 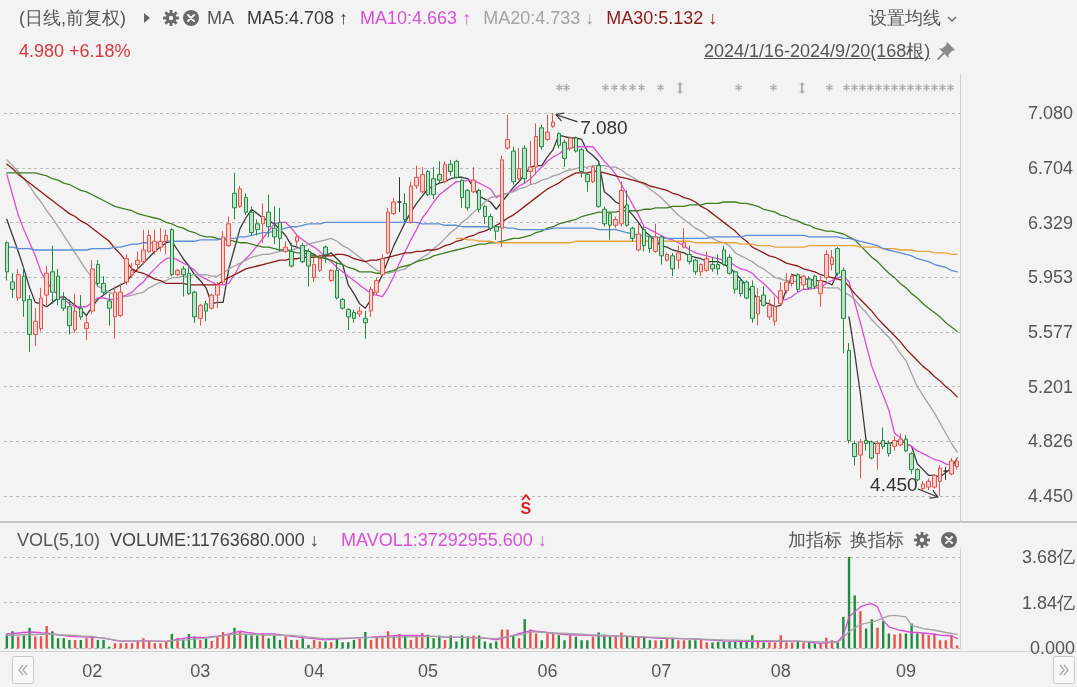 What do you see at coordinates (298, 18) in the screenshot?
I see `text: MA5:4.708 ↑` at bounding box center [298, 18].